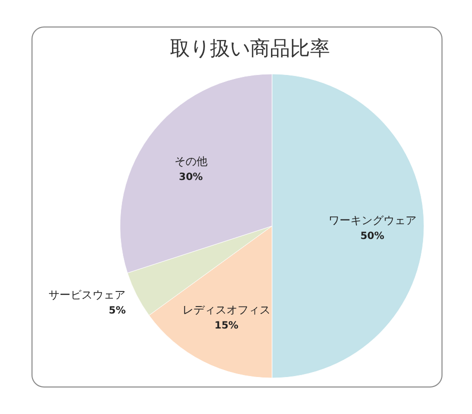 The width and height of the screenshot is (472, 414). I want to click on slice-label: その他, so click(191, 161).